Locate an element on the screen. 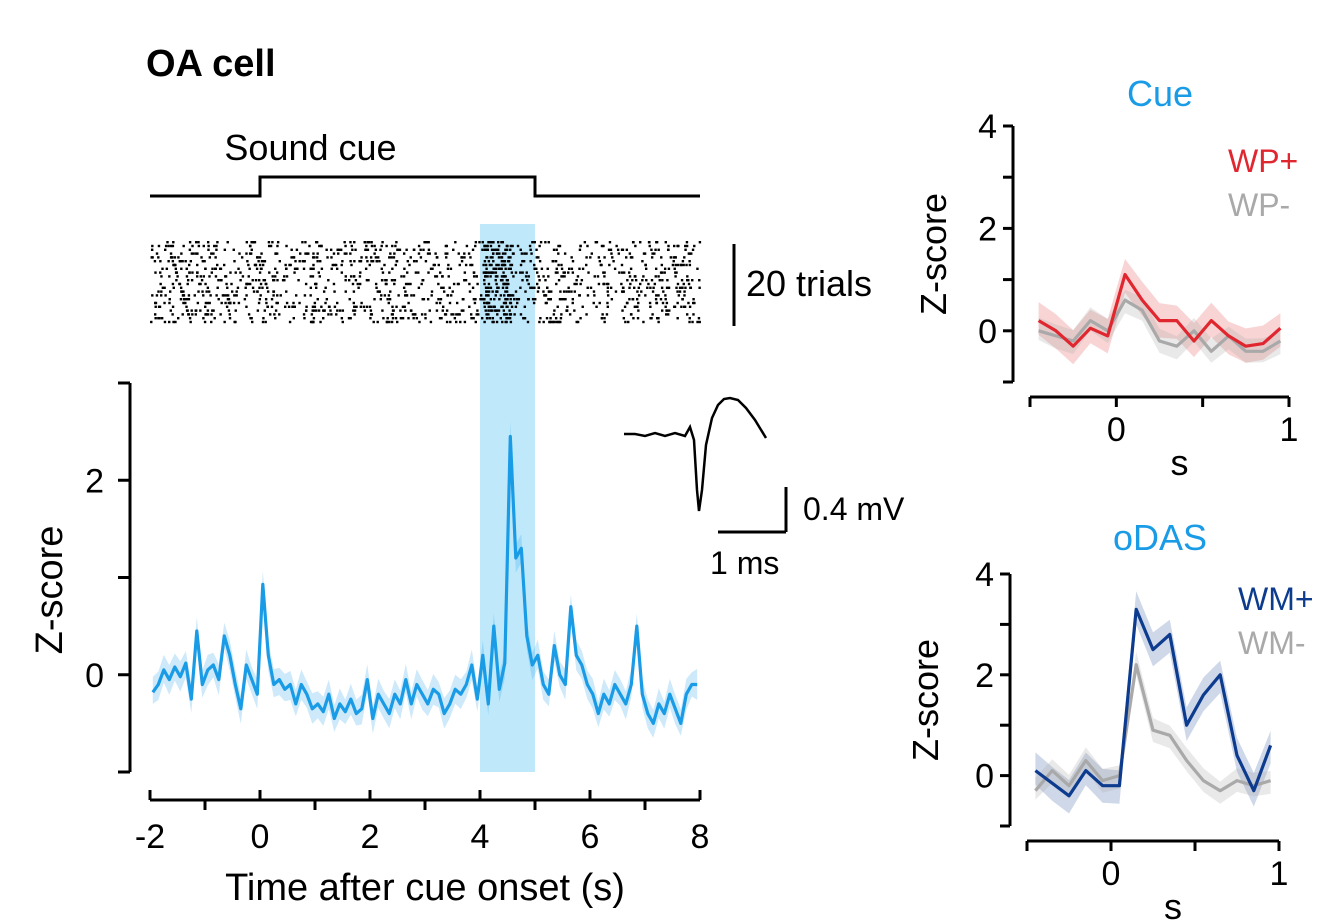  odas-x-tick-label: 0 is located at coordinates (1111, 874).